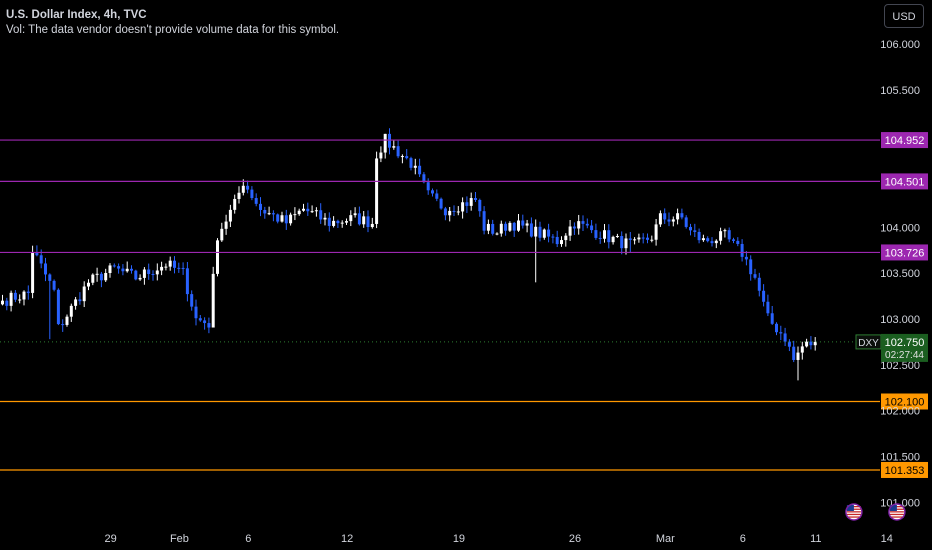  I want to click on currency-button: USD, so click(904, 16).